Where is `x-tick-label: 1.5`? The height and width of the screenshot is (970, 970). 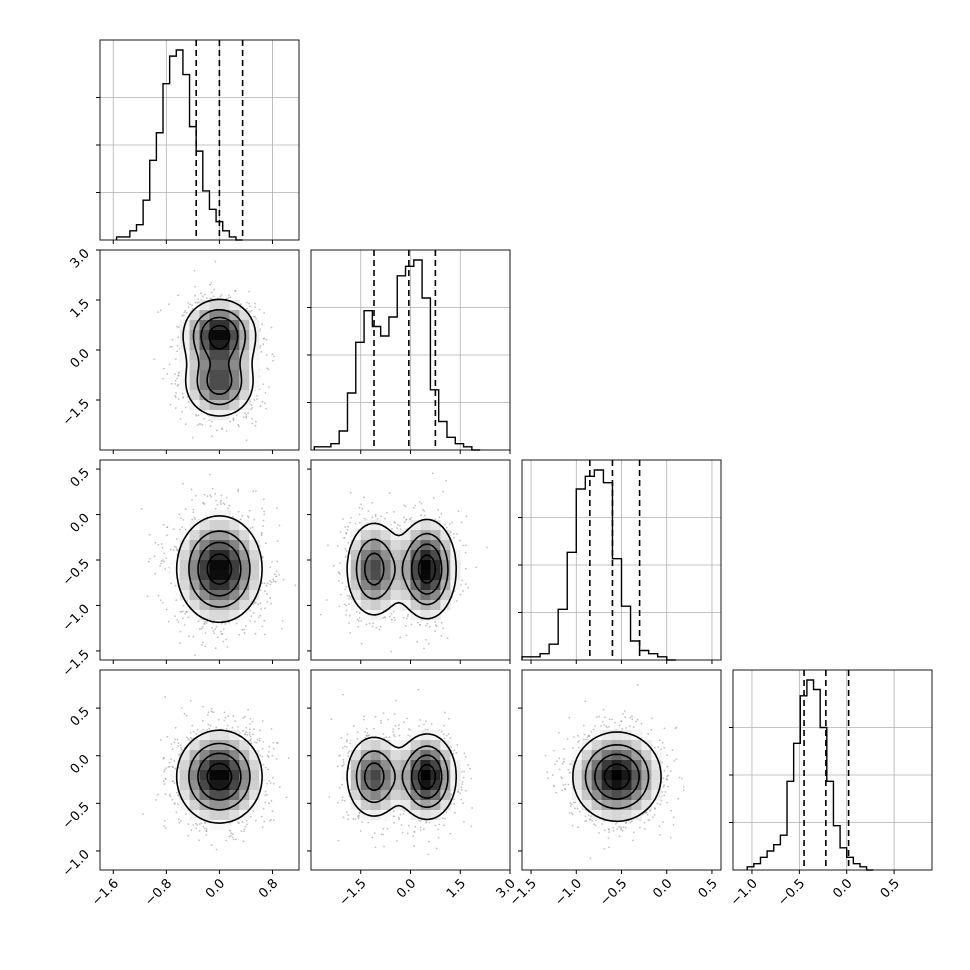 x-tick-label: 1.5 is located at coordinates (456, 888).